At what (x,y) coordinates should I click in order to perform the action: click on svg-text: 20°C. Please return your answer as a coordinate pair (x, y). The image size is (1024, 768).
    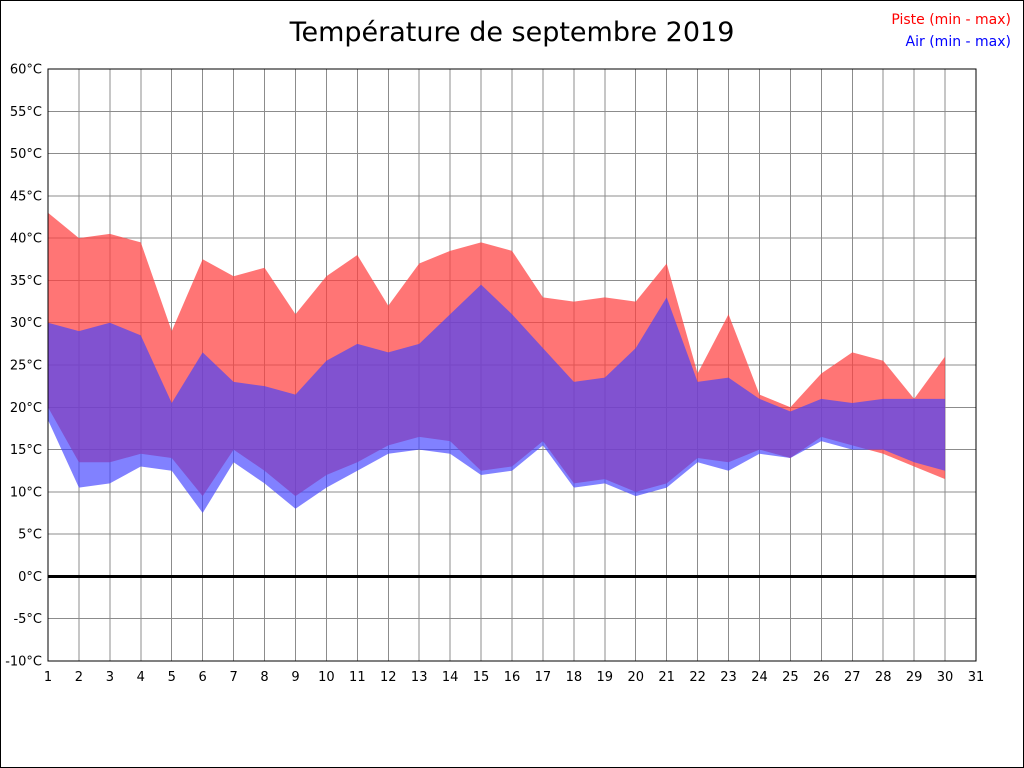
    Looking at the image, I should click on (26, 408).